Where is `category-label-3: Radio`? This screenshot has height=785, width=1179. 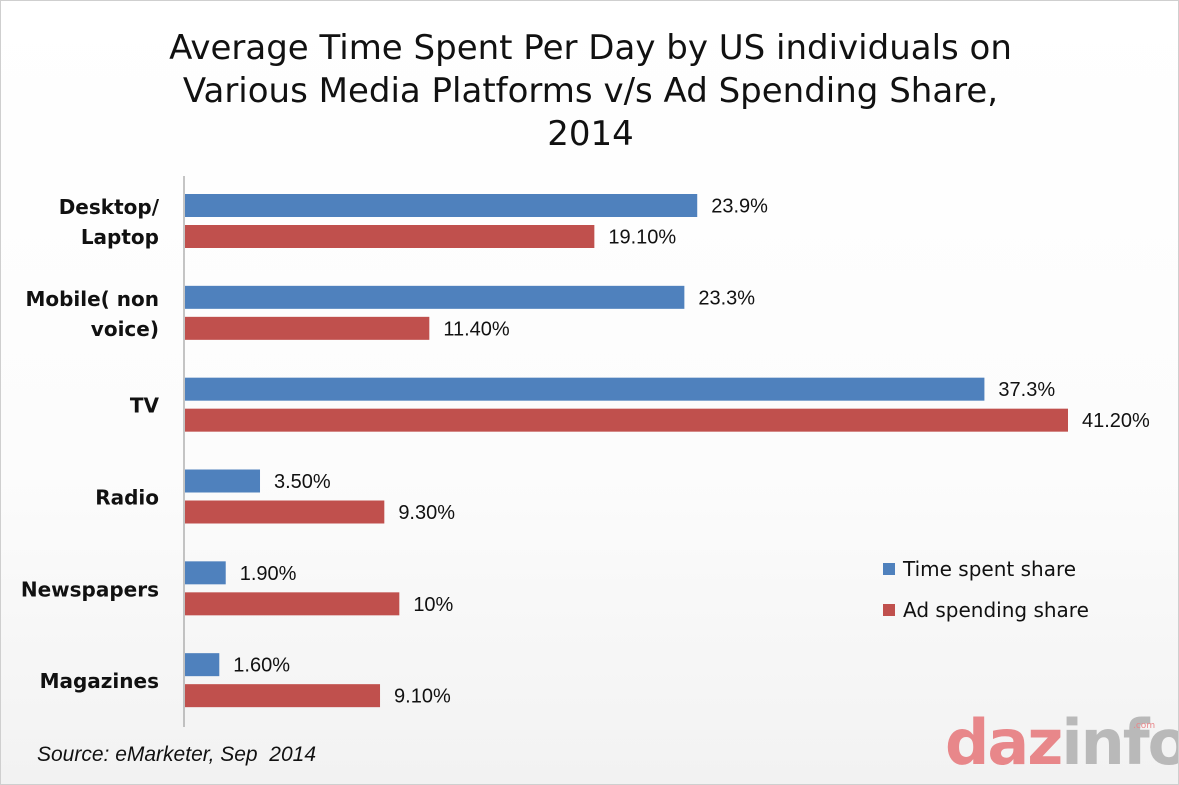 category-label-3: Radio is located at coordinates (127, 497).